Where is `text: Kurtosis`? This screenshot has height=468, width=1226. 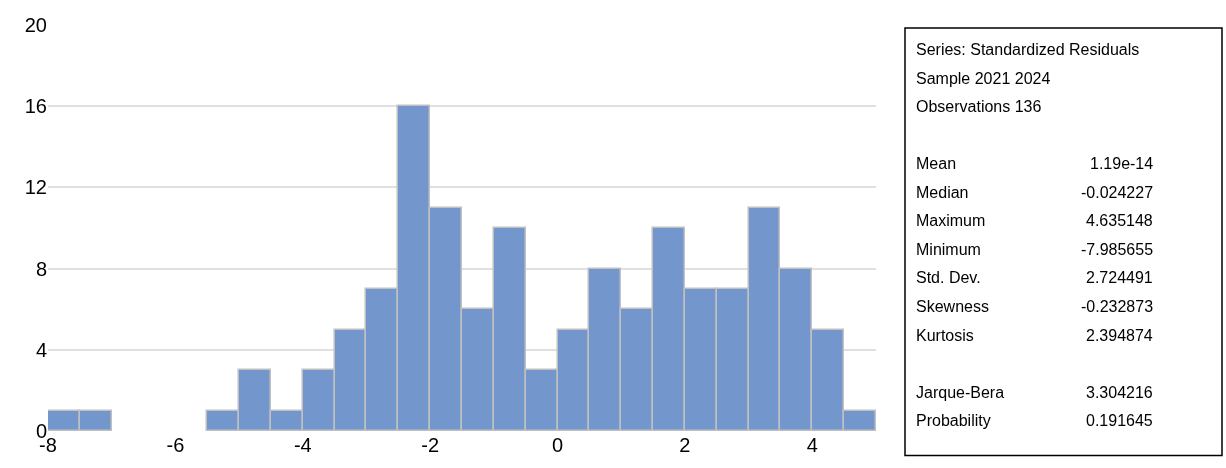
text: Kurtosis is located at coordinates (945, 335).